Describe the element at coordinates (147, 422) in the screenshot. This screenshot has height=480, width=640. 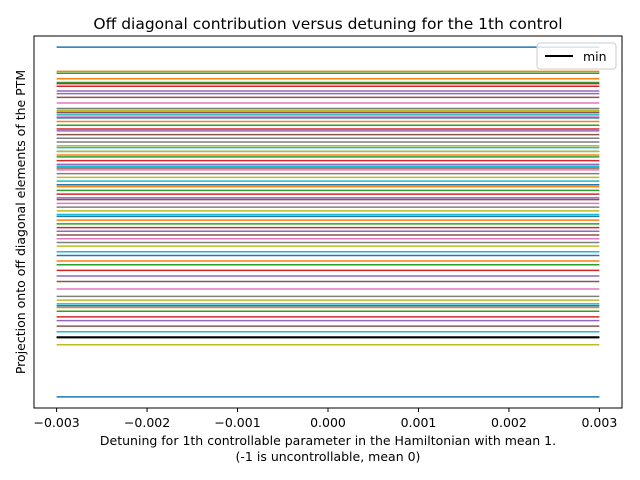
I see `x-tick-label: −0.002` at that location.